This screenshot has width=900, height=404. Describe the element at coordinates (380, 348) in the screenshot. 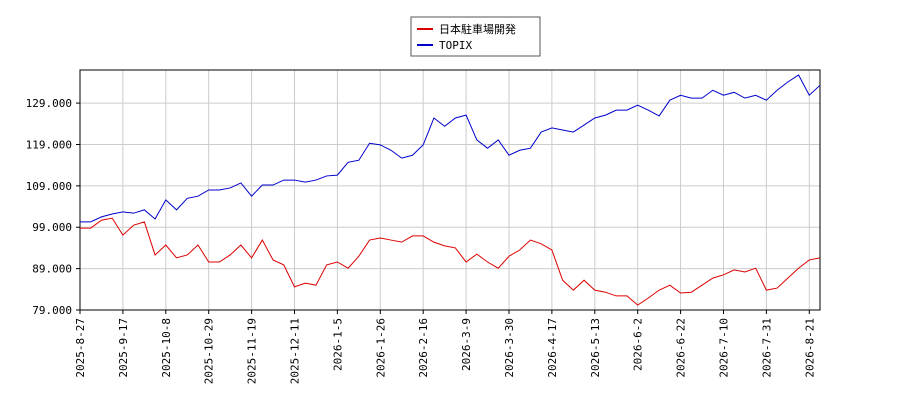

I see `x-tick-label: 2026-1-26` at that location.